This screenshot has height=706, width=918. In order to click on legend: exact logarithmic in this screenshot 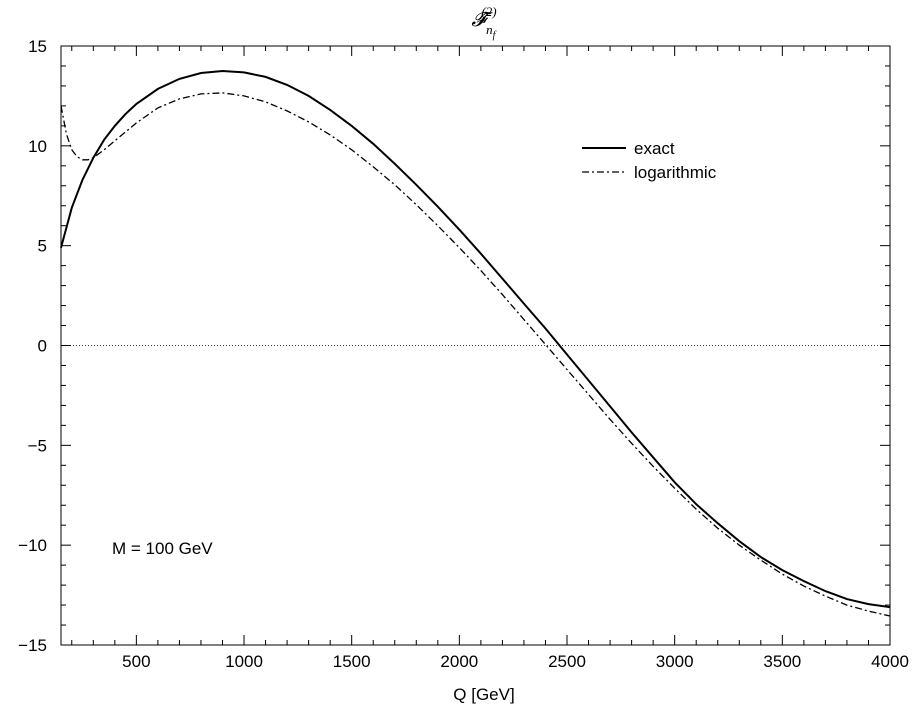, I will do `click(649, 160)`.